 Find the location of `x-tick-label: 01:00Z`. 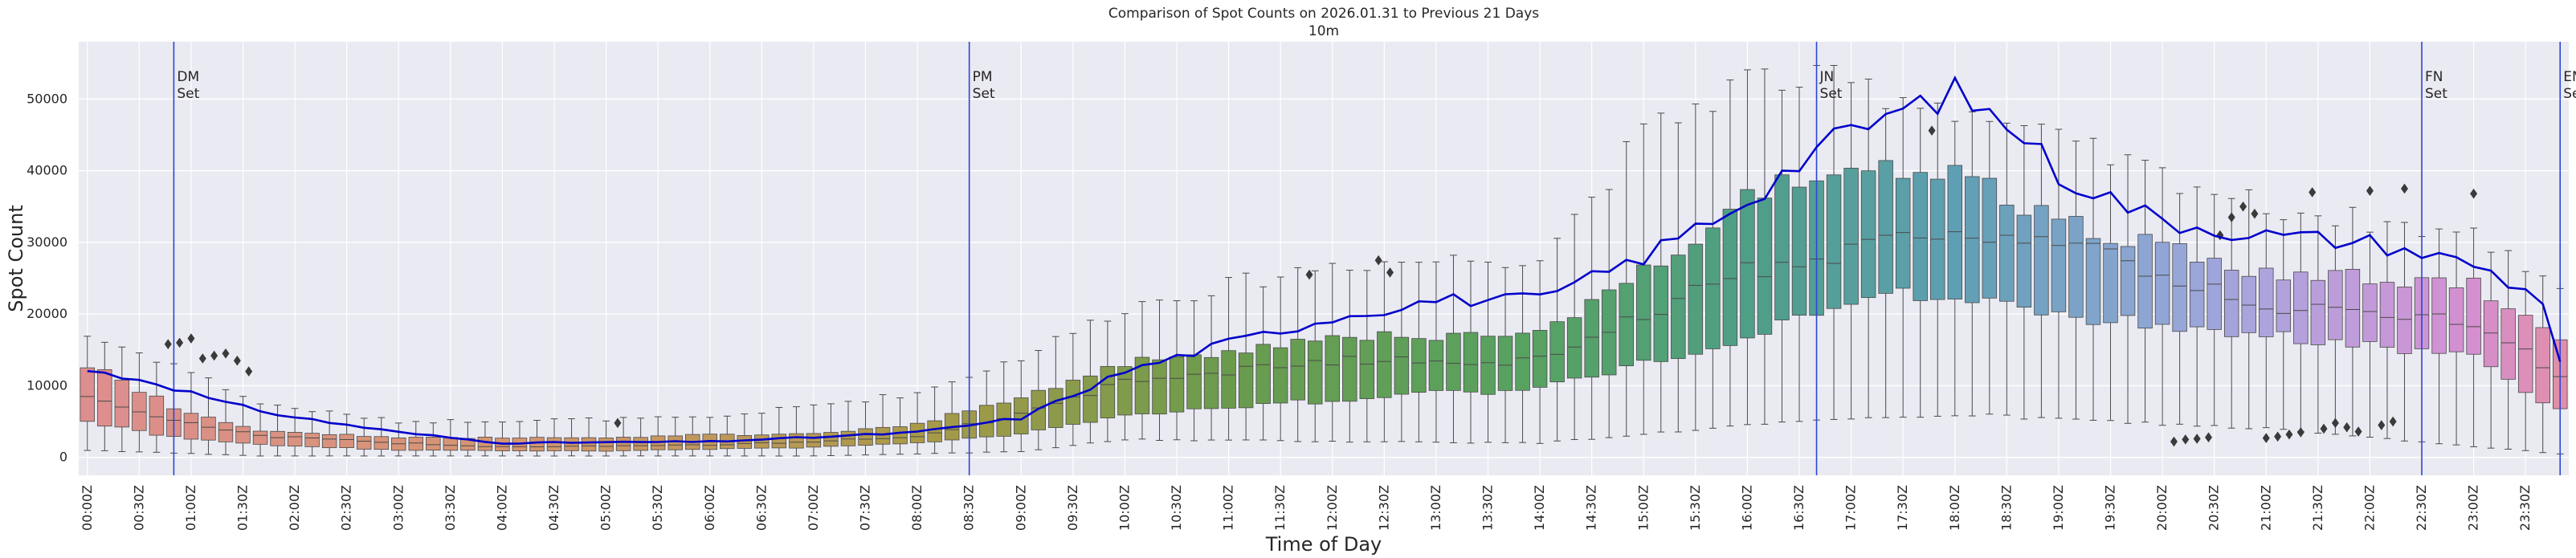

x-tick-label: 01:00Z is located at coordinates (190, 508).